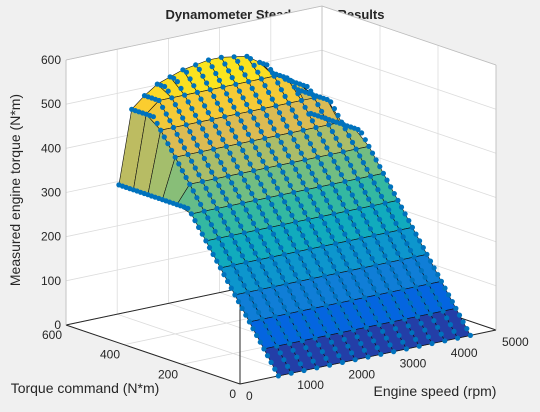 The image size is (540, 412). I want to click on x-tick-label: 4000, so click(464, 353).